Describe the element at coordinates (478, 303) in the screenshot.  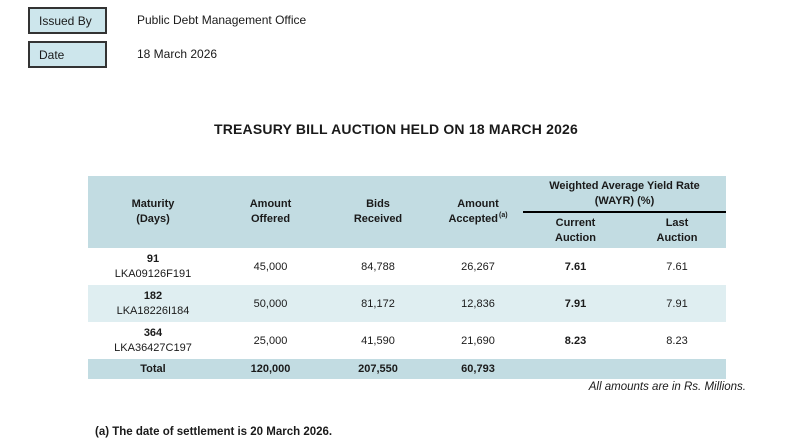
I see `amount-accepted-cell: 12,836` at that location.